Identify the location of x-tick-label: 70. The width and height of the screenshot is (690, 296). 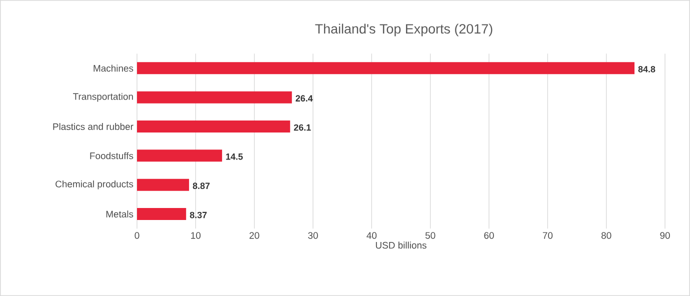
(547, 235).